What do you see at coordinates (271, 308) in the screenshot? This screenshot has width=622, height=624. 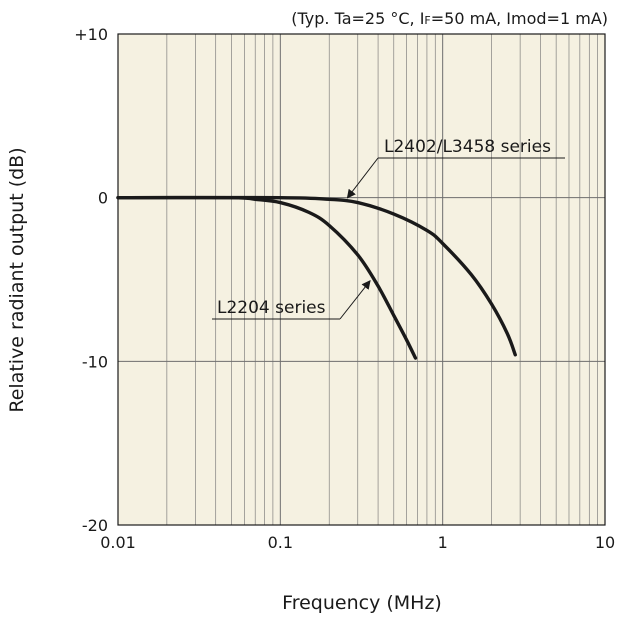 I see `series-label: L2204 series` at bounding box center [271, 308].